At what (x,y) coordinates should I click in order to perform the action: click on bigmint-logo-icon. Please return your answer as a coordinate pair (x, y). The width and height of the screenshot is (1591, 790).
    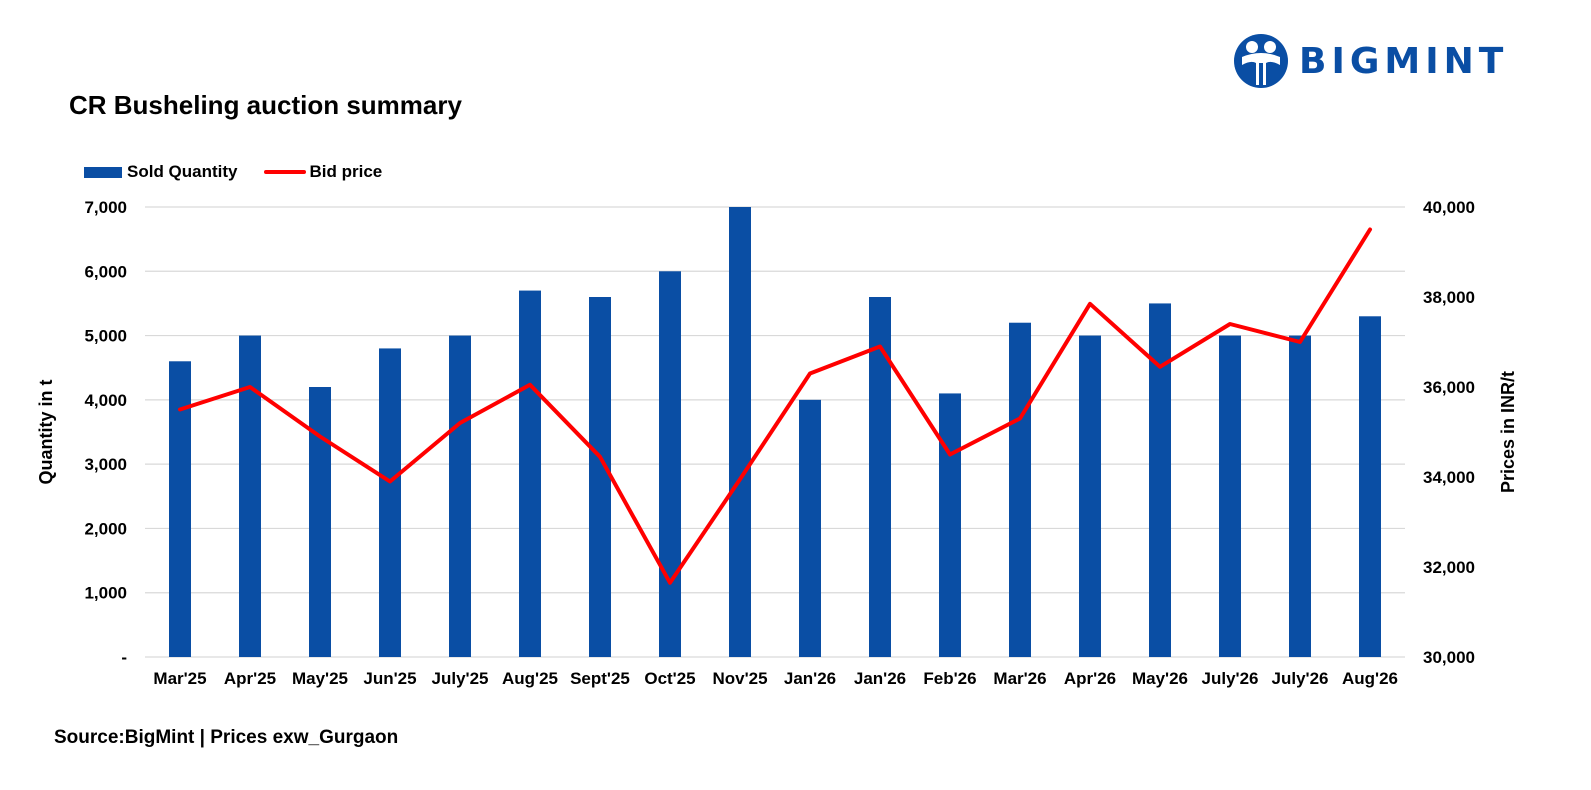
    Looking at the image, I should click on (1261, 61).